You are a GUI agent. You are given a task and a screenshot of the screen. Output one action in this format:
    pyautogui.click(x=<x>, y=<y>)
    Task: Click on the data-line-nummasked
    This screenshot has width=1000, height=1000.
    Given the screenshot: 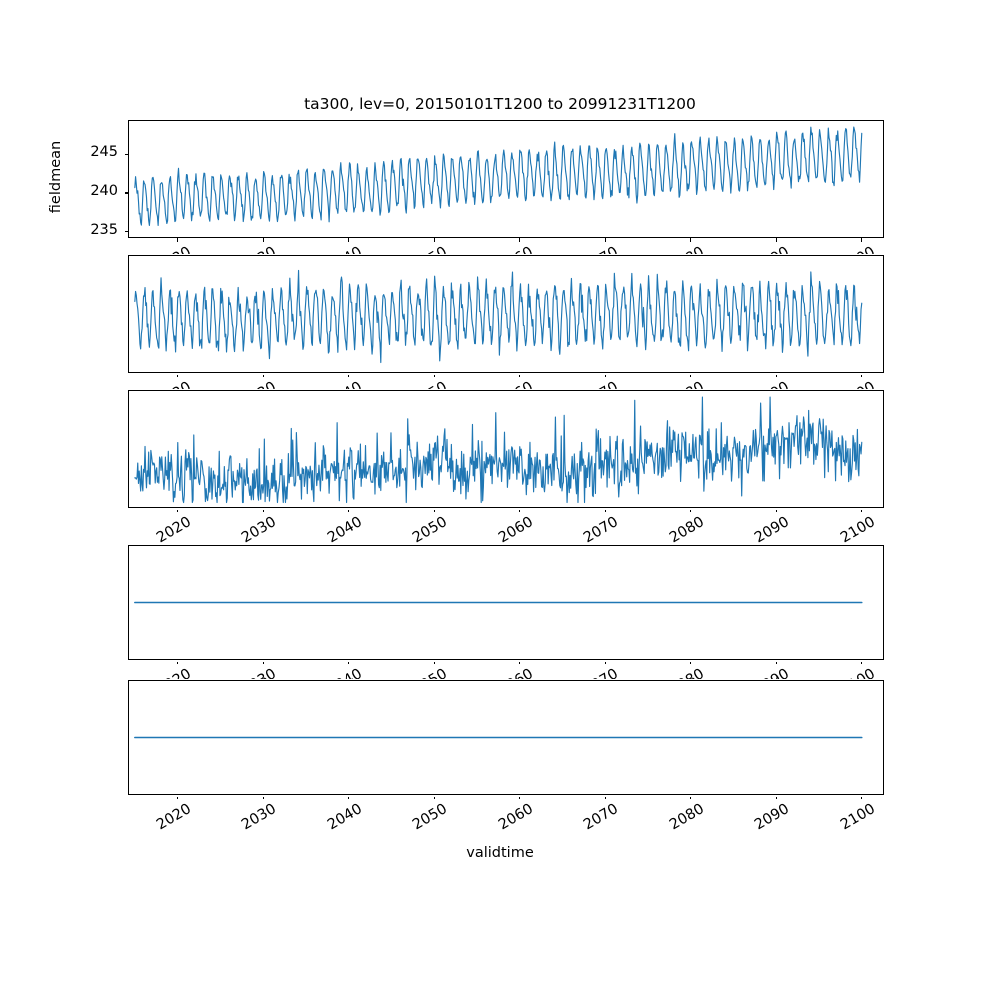 What is the action you would take?
    pyautogui.click(x=498, y=602)
    